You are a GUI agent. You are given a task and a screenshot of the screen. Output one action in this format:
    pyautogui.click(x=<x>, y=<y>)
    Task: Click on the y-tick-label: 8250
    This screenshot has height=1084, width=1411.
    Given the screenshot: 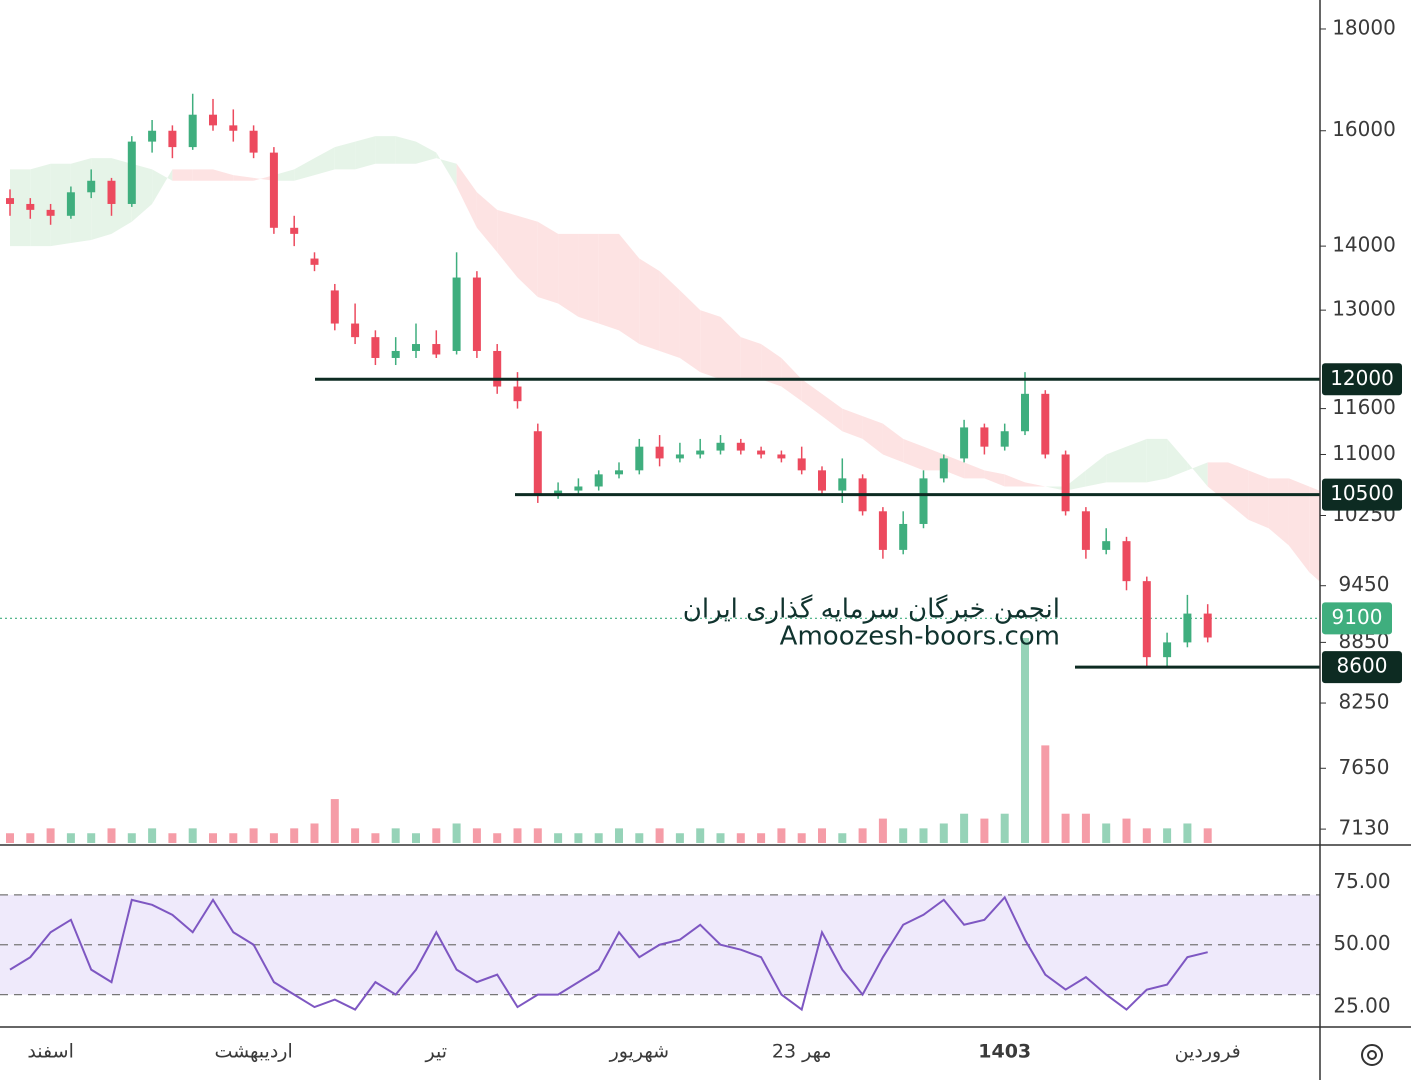 What is the action you would take?
    pyautogui.click(x=1364, y=702)
    